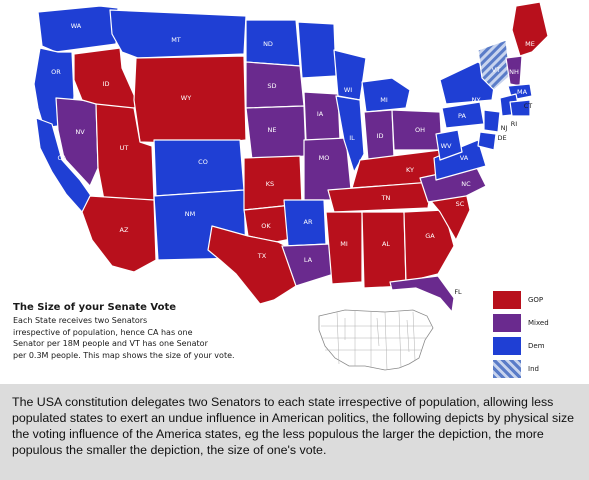 This screenshot has width=589, height=480. I want to click on label-nm: NM, so click(190, 214).